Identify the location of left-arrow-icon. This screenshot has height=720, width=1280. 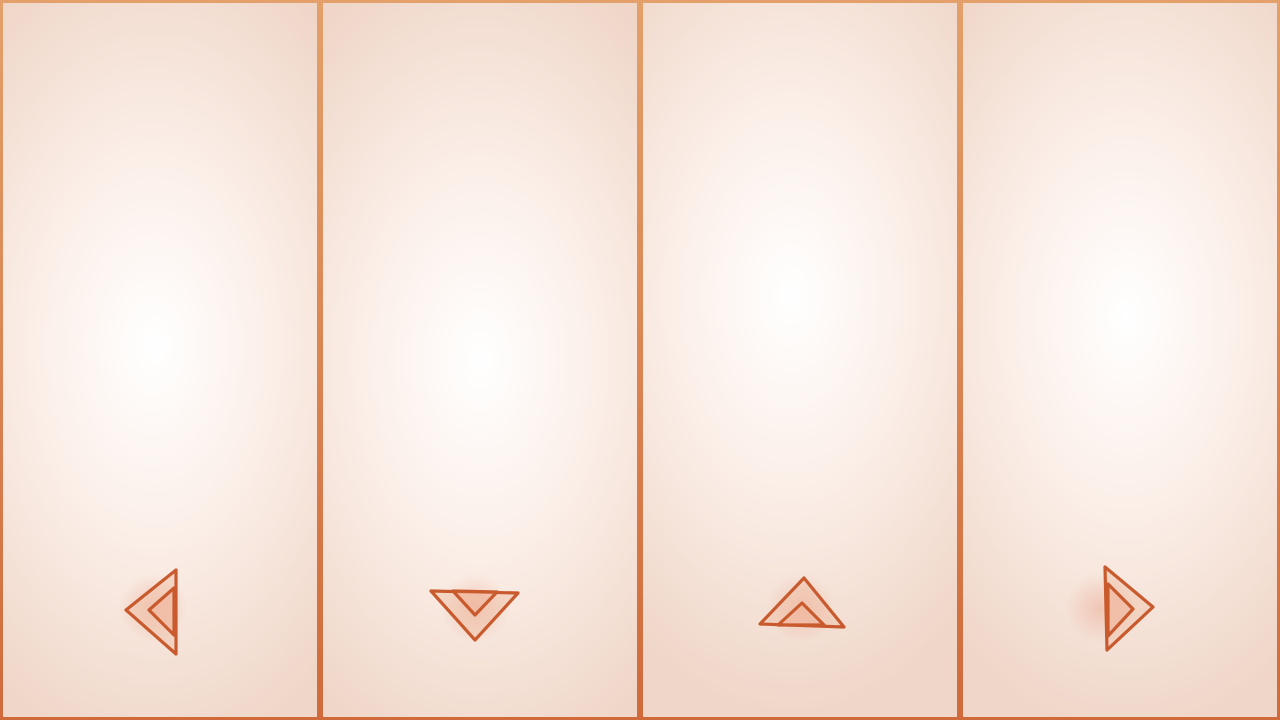
(151, 612).